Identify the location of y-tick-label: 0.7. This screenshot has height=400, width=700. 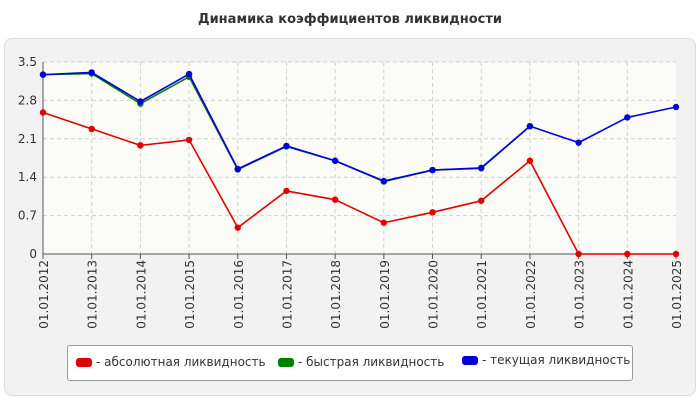
(27, 216).